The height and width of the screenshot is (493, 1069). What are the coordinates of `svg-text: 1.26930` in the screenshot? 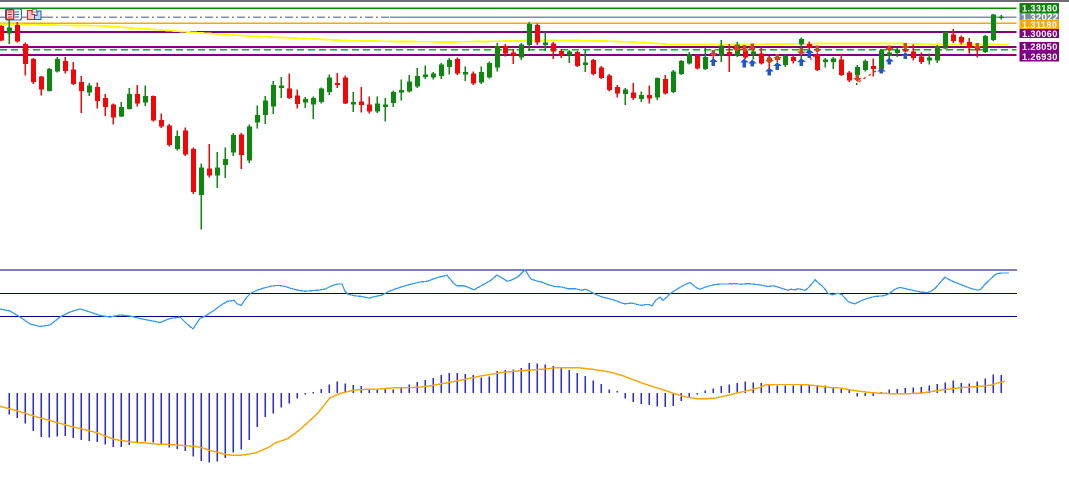 It's located at (1040, 57).